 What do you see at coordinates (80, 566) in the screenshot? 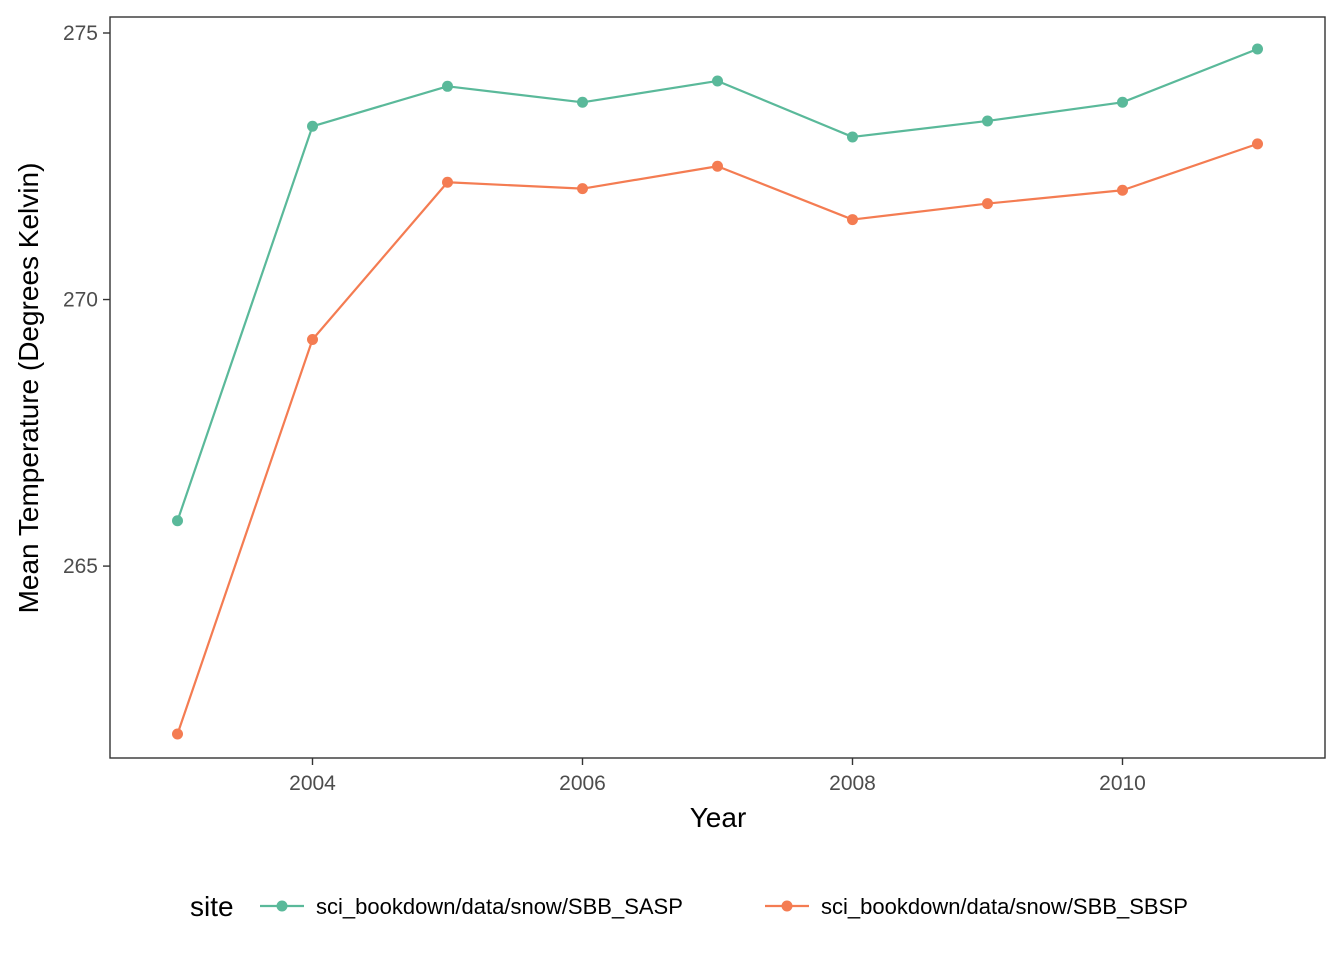
I see `y-tick-label: 265` at bounding box center [80, 566].